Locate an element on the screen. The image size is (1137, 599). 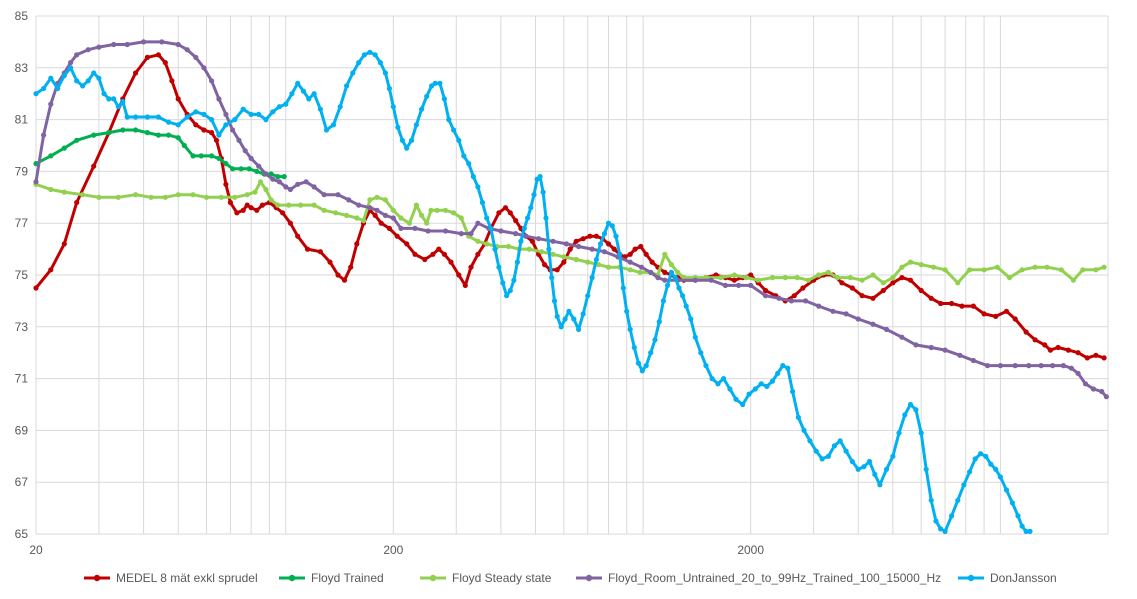
y-tick-label: 83 is located at coordinates (22, 68).